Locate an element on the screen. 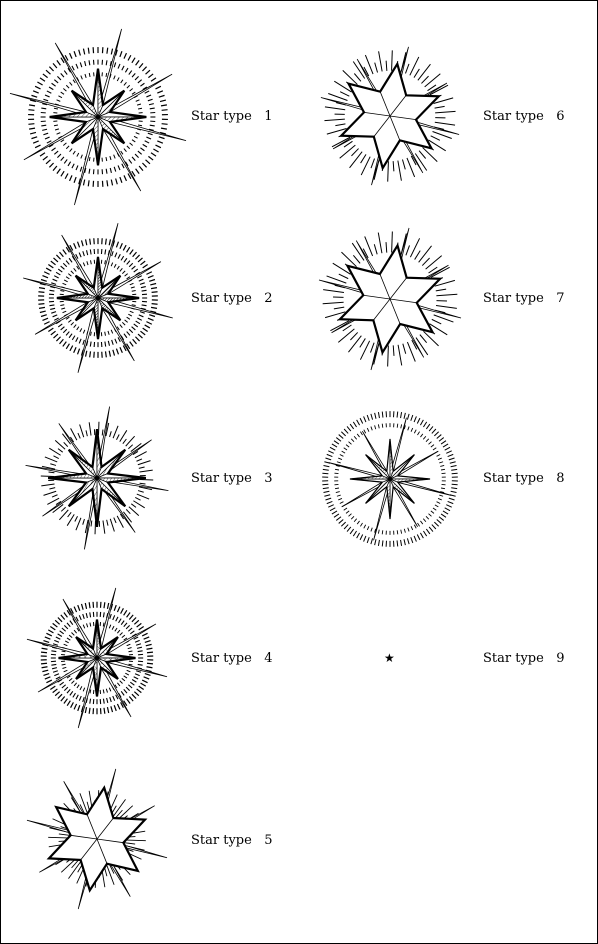 Image resolution: width=598 pixels, height=944 pixels. star-type-2-label: Star type 2 is located at coordinates (232, 299).